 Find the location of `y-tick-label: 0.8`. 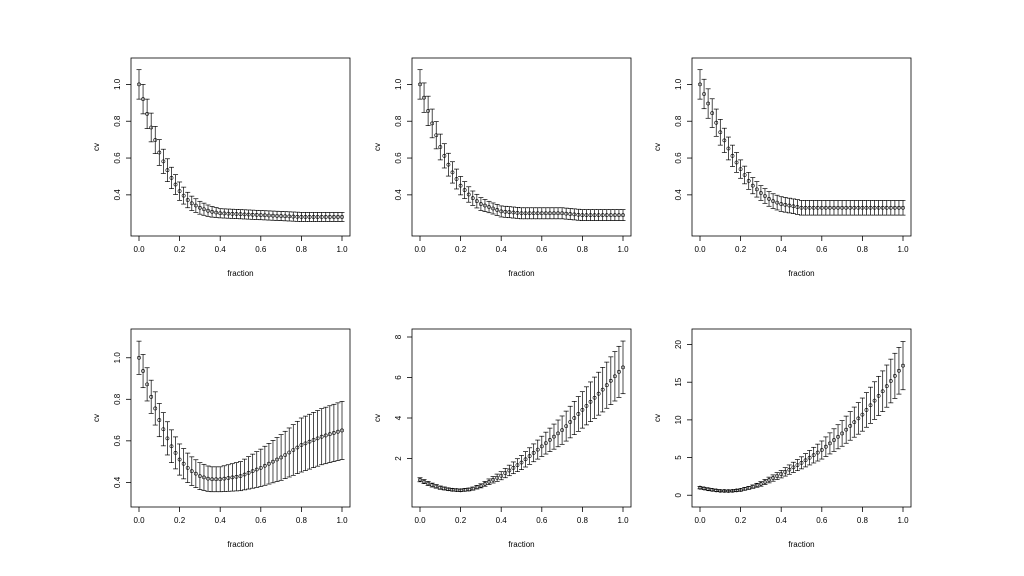

y-tick-label: 0.8 is located at coordinates (117, 399).